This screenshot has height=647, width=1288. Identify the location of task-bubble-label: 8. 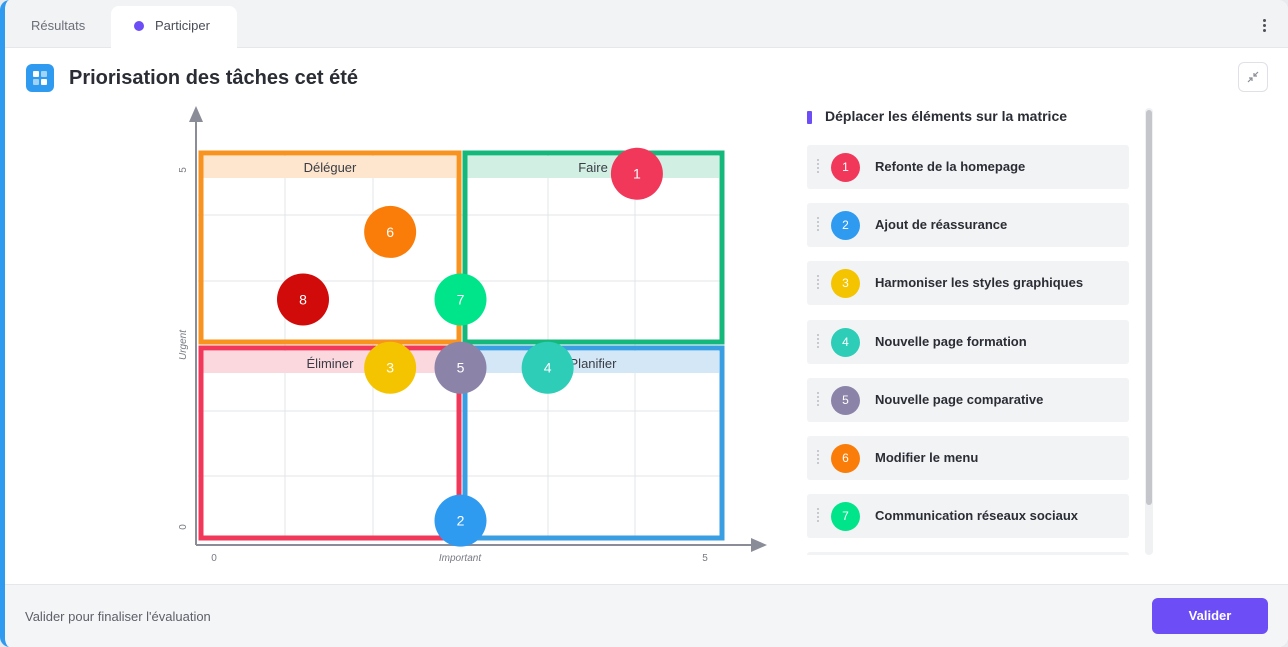
(303, 299).